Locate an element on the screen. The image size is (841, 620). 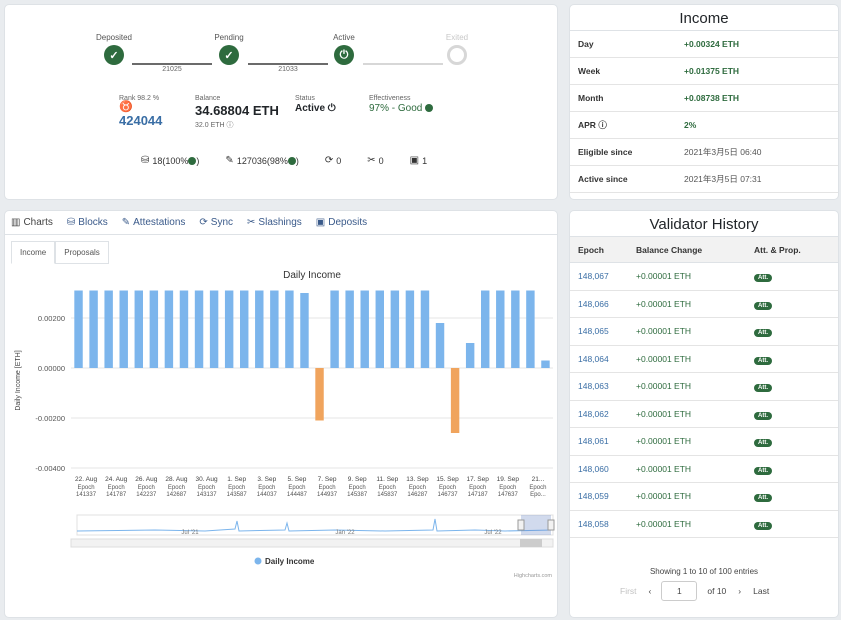
tab-deposits: ▣ Deposits is located at coordinates (341, 222).